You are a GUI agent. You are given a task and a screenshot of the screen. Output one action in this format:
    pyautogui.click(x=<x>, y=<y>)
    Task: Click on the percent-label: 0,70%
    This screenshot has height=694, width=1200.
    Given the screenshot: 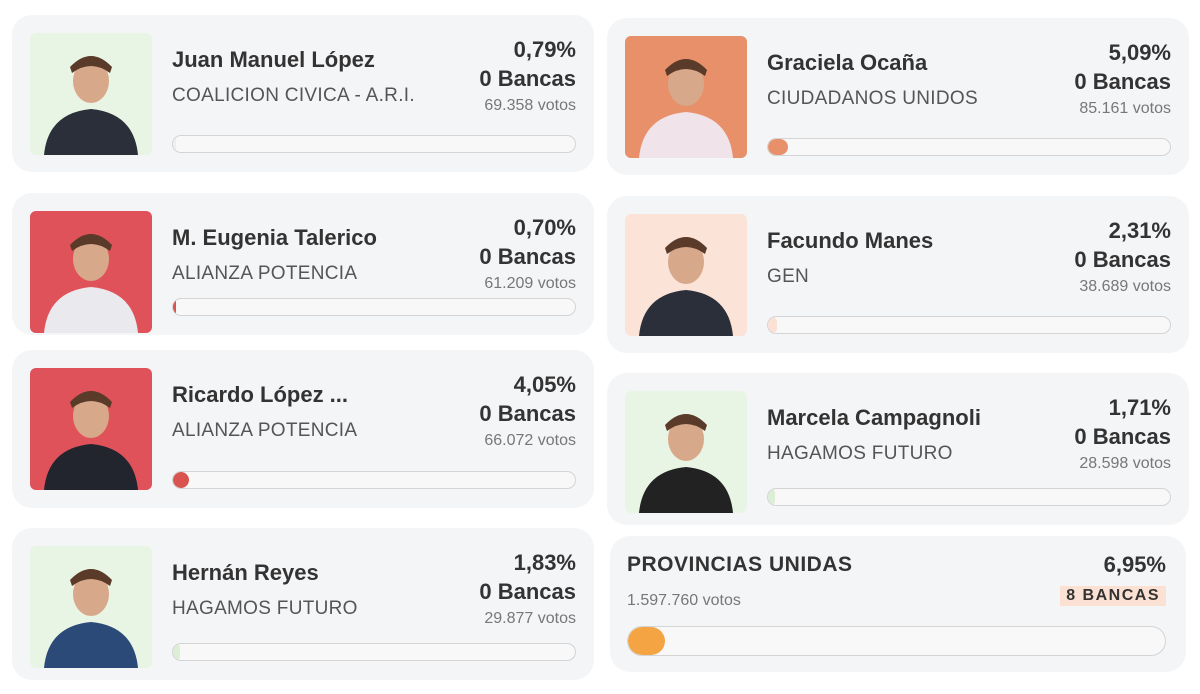 What is the action you would take?
    pyautogui.click(x=544, y=227)
    